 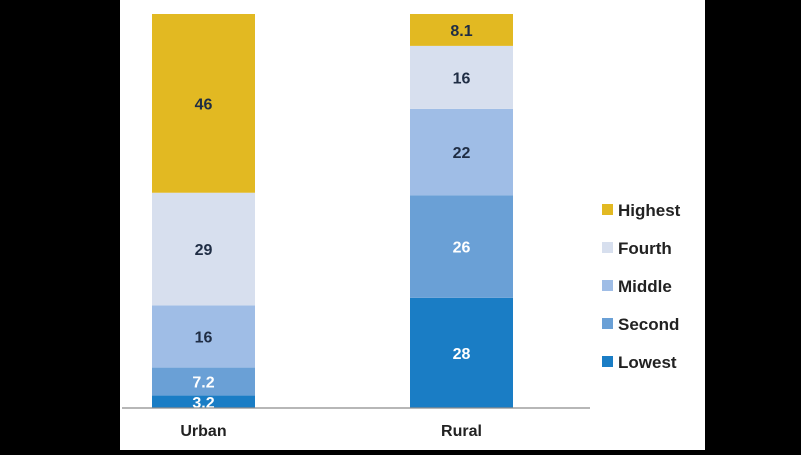 I want to click on data-label-rural-highest: 8.1, so click(x=461, y=31).